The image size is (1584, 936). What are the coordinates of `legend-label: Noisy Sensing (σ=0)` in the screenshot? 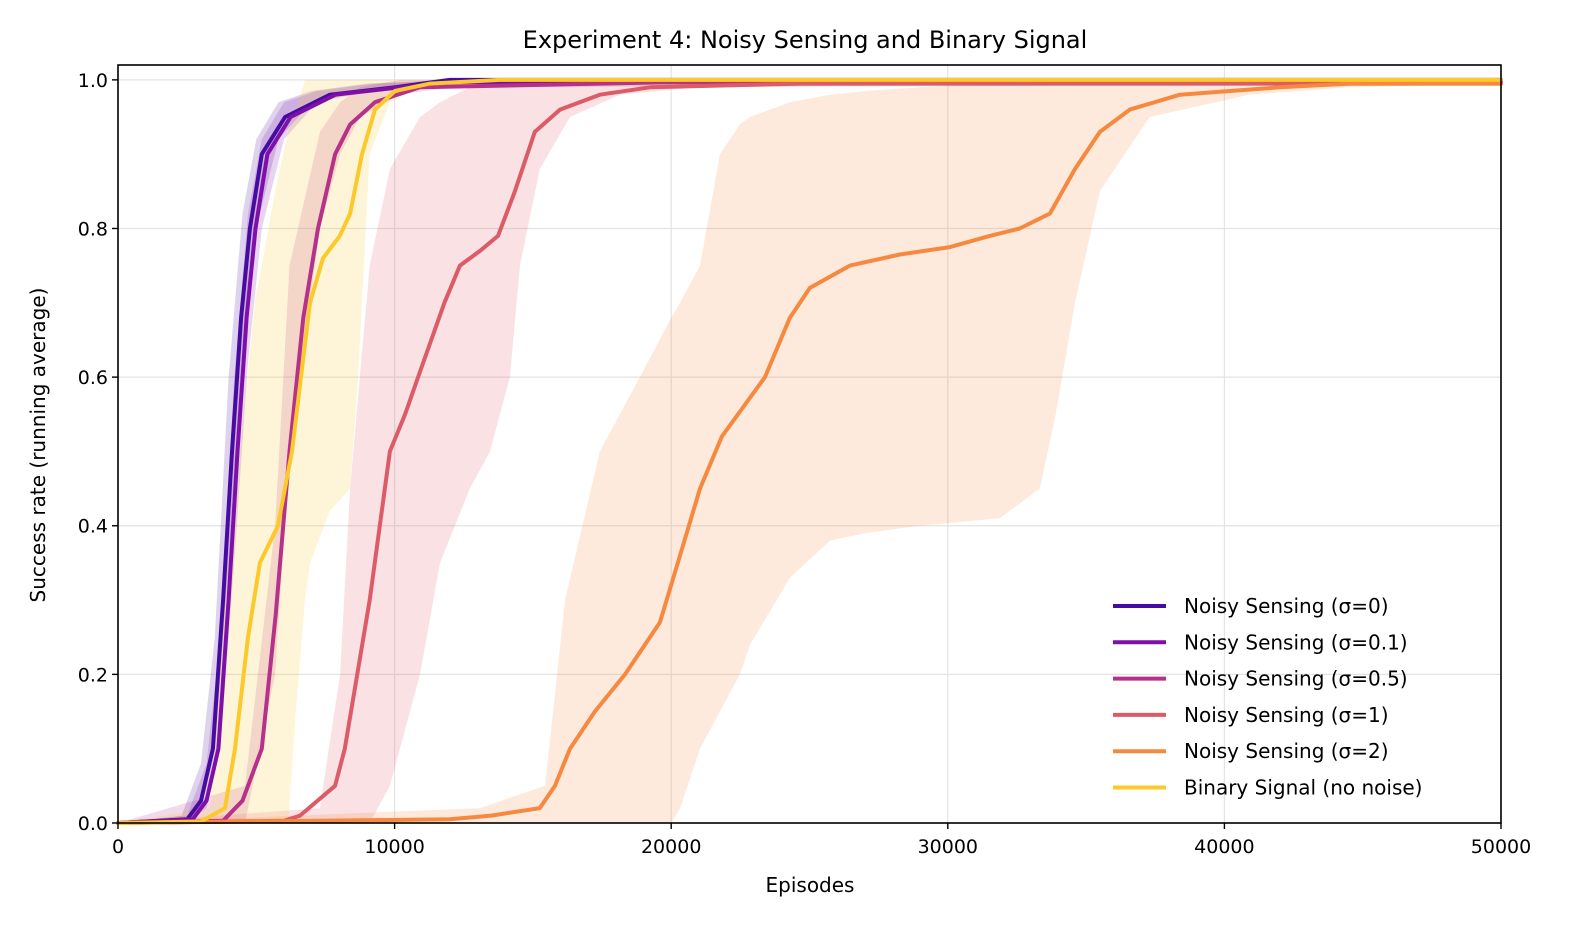 It's located at (1286, 606).